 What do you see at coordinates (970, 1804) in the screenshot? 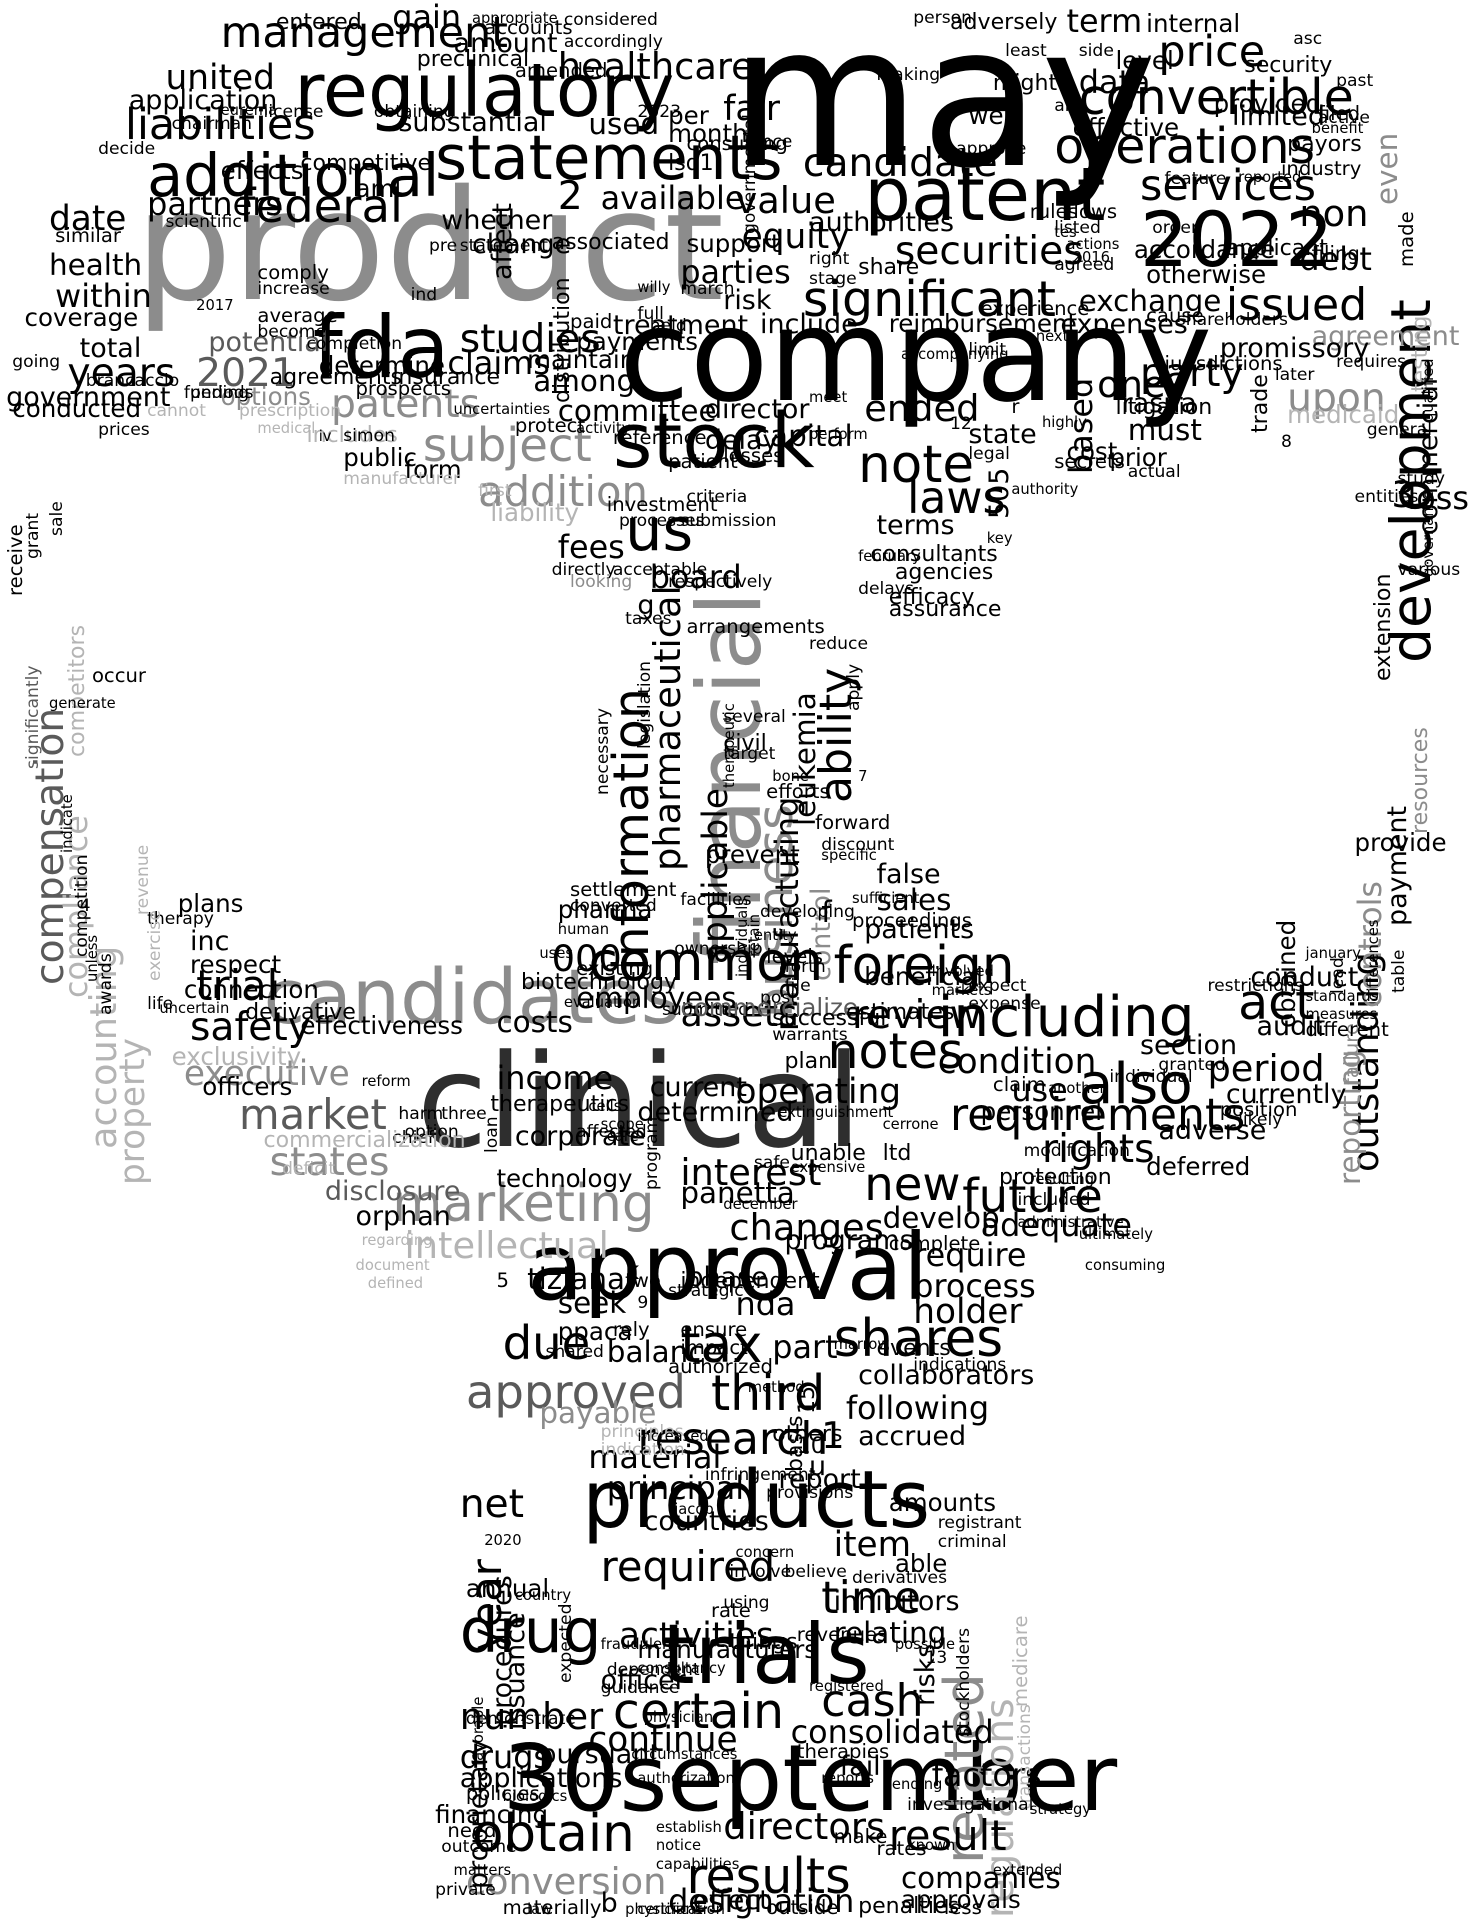
I see `word-investigational: investigational` at bounding box center [970, 1804].